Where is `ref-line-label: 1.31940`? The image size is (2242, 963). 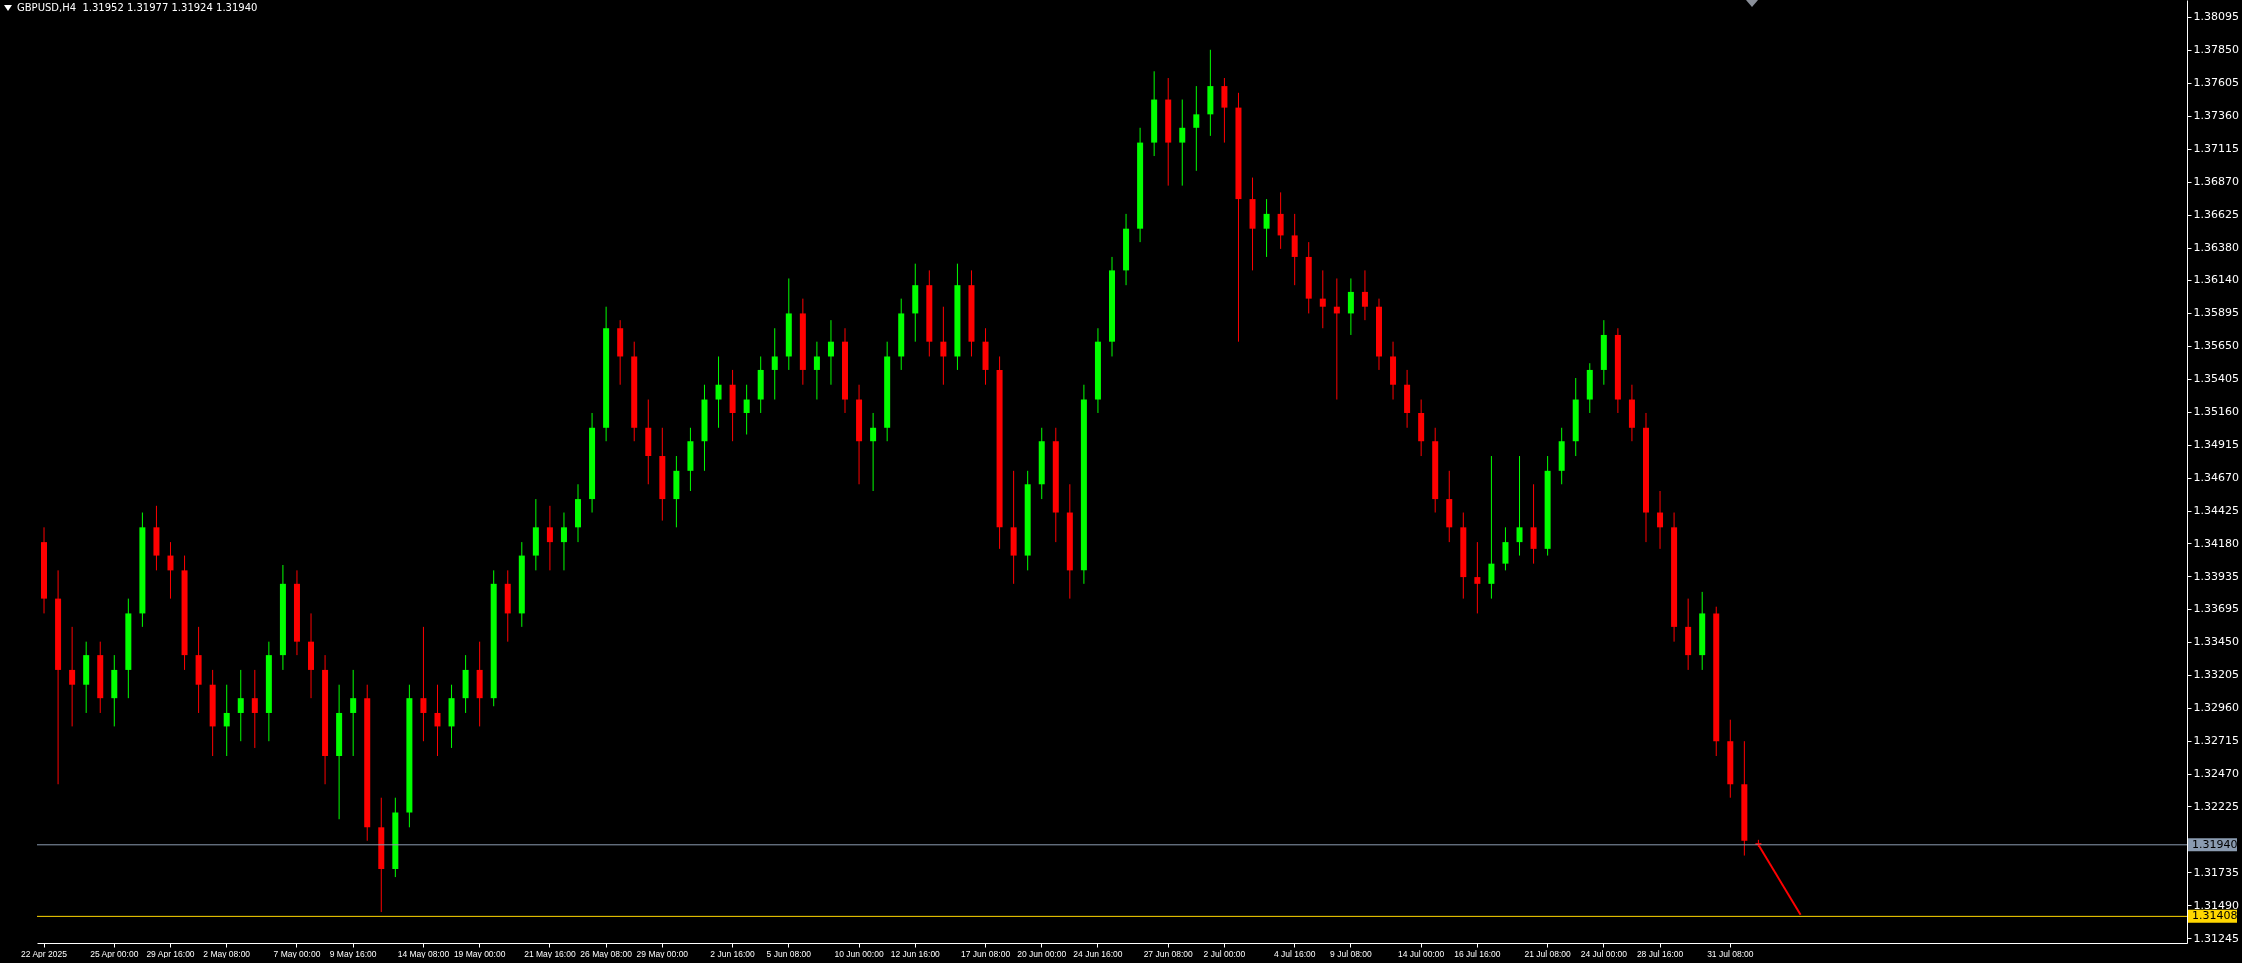 ref-line-label: 1.31940 is located at coordinates (2215, 844).